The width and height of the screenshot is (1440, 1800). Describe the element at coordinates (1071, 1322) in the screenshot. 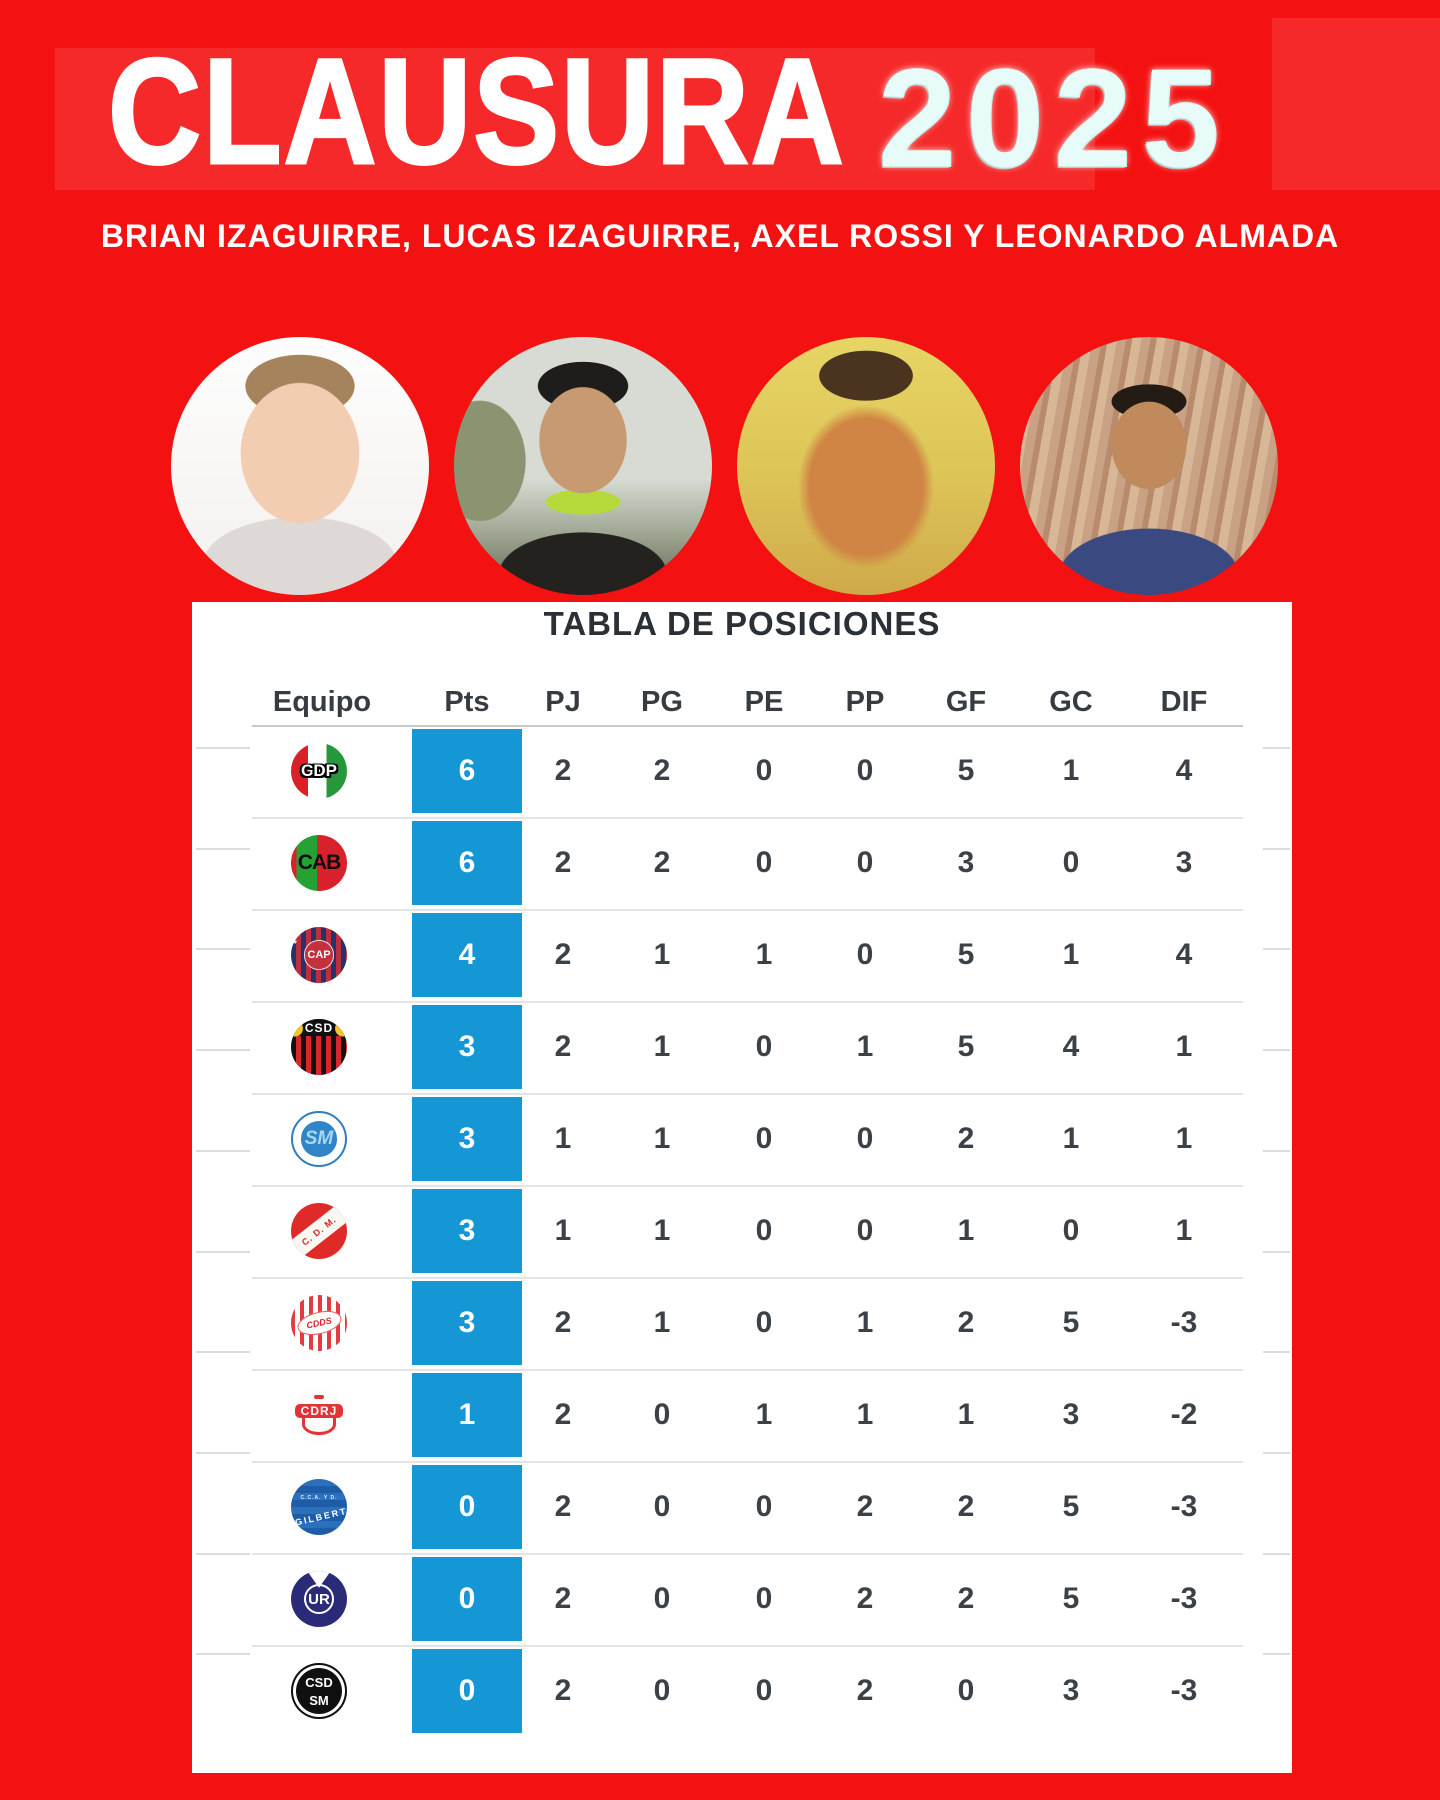

I see `stat-gc: 5` at that location.